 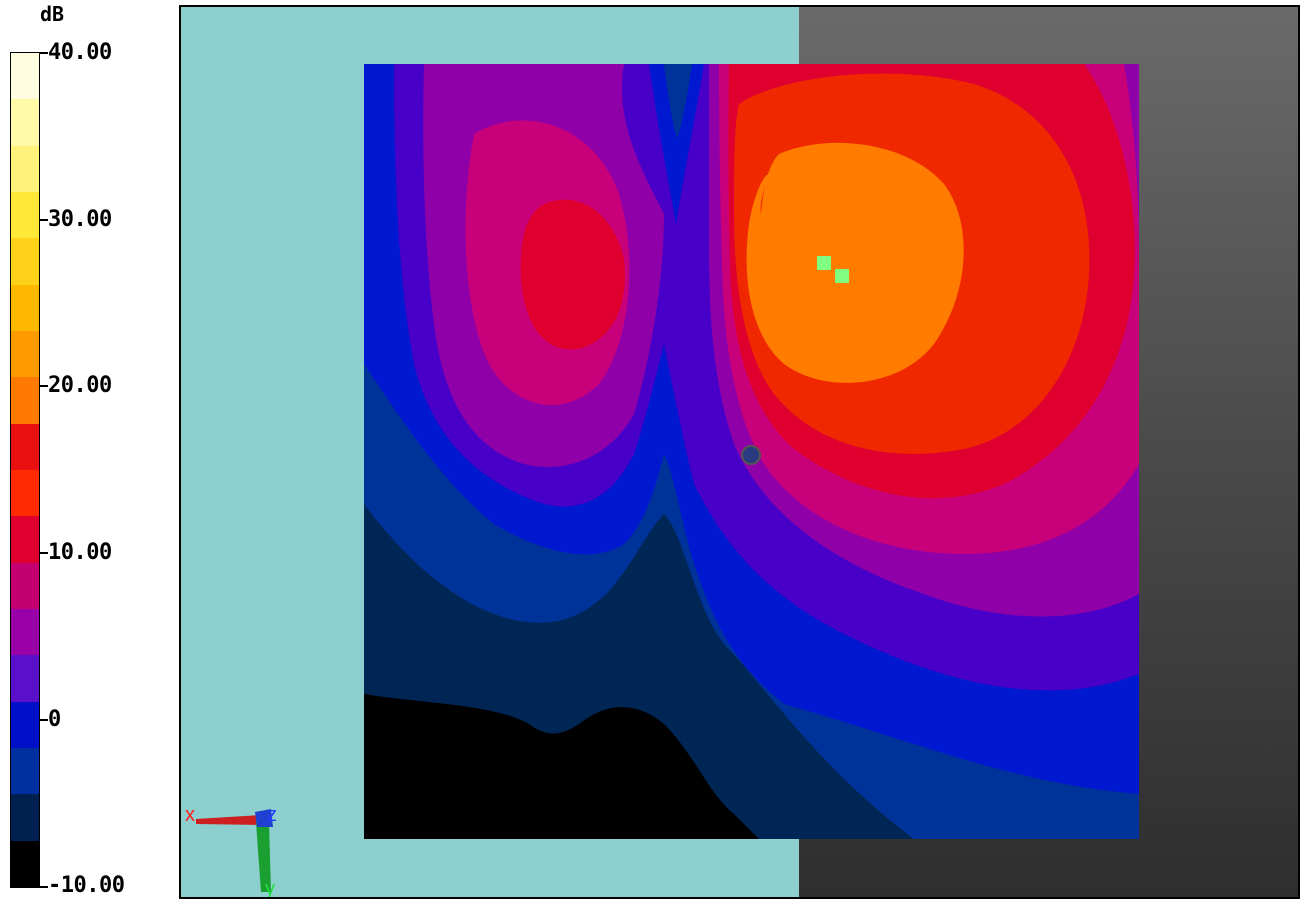 I want to click on legend-label-10: 10.00, so click(x=80, y=552).